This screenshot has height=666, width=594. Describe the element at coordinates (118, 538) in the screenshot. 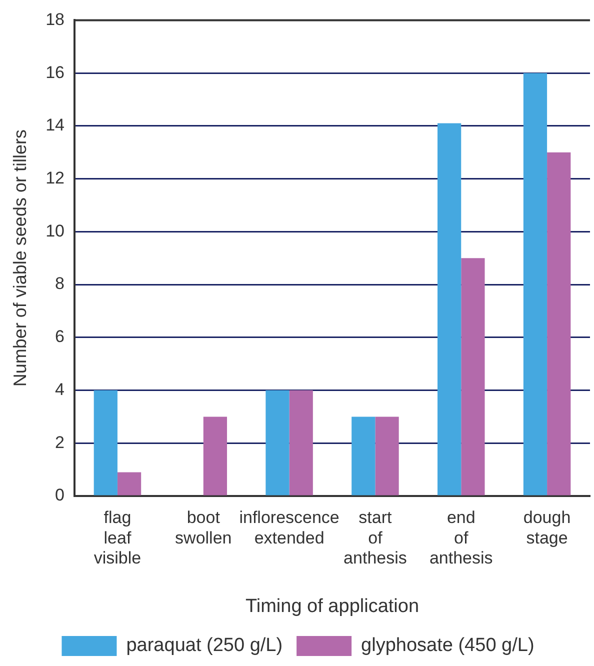

I see `x-tick-label: flag leaf visible` at that location.